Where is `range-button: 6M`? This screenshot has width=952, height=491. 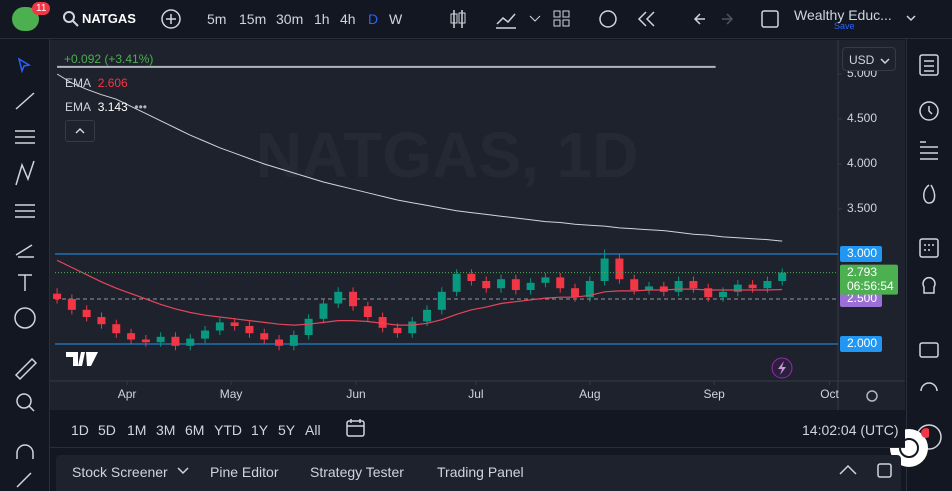 range-button: 6M is located at coordinates (195, 430).